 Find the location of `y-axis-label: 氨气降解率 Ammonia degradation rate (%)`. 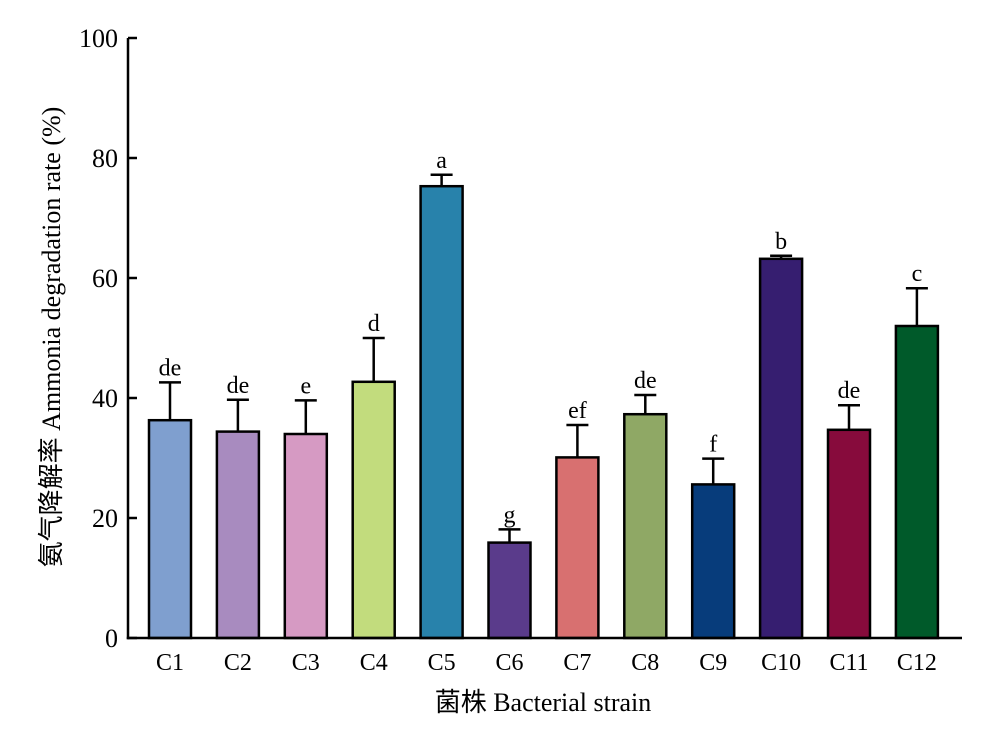

y-axis-label: 氨气降解率 Ammonia degradation rate (%) is located at coordinates (51, 337).